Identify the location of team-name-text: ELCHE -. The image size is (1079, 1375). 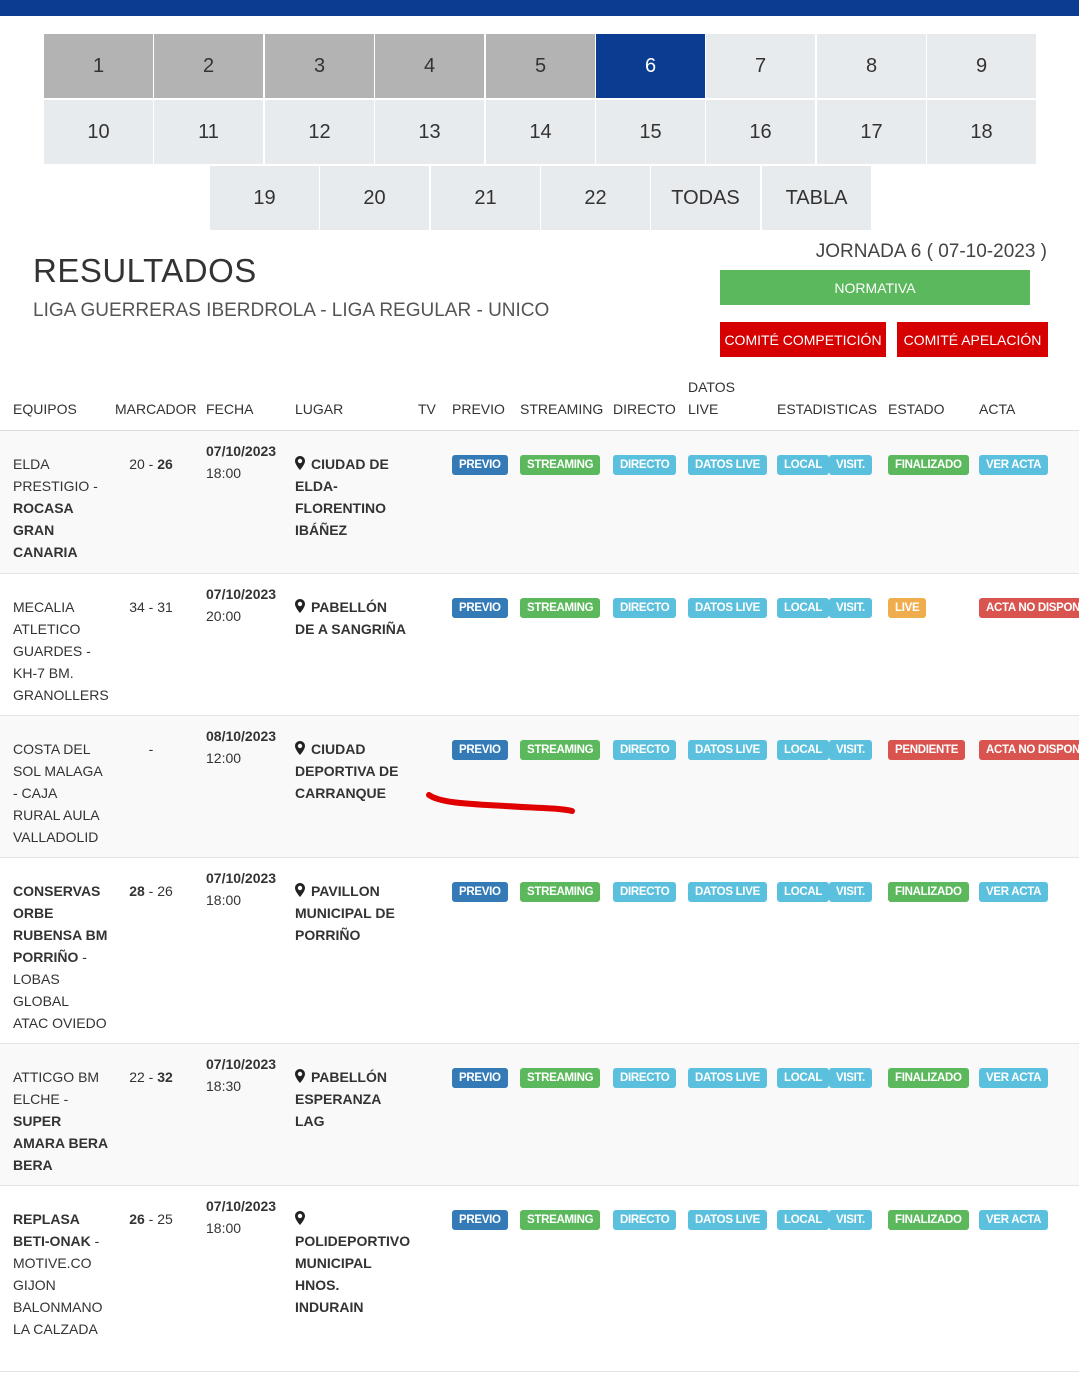
(41, 1099).